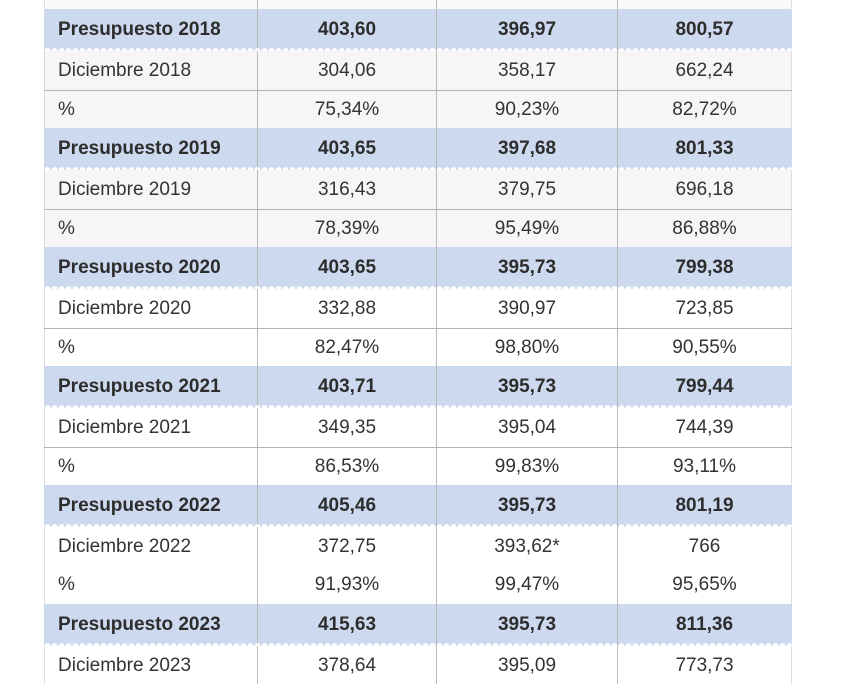 This screenshot has height=684, width=845. What do you see at coordinates (704, 466) in the screenshot?
I see `value-cell: 93,11%` at bounding box center [704, 466].